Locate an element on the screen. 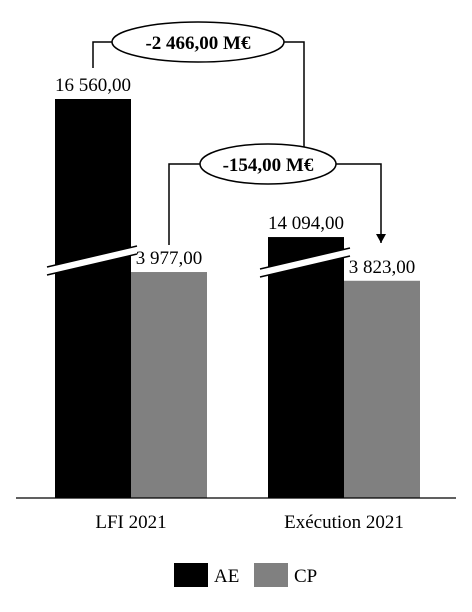 Image resolution: width=472 pixels, height=612 pixels. category-labels-layer: LFI 2021 Exécution 2021 is located at coordinates (249, 522).